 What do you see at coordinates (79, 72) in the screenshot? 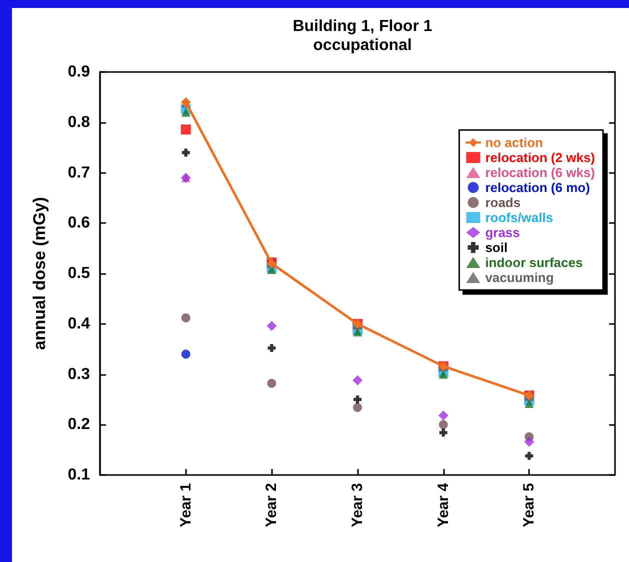
I see `y-tick-label: 0.9` at bounding box center [79, 72].